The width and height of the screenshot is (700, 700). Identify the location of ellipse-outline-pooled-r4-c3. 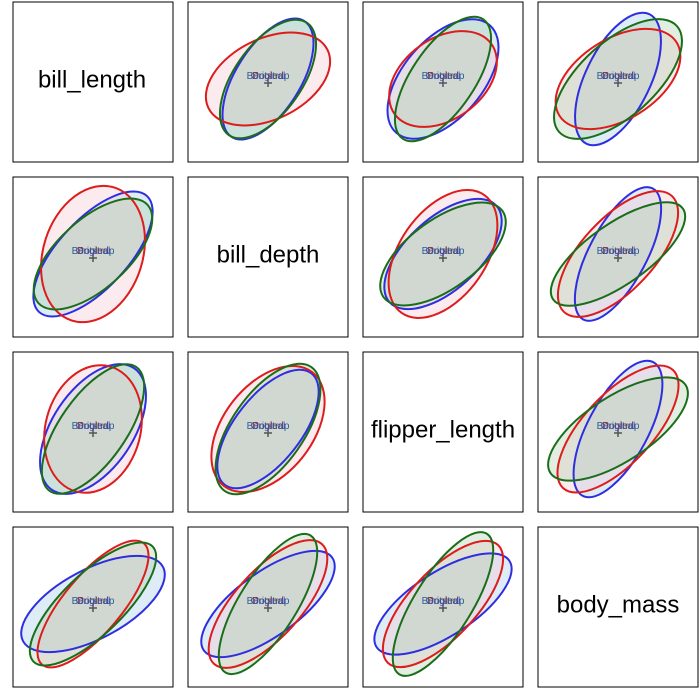
(443, 604).